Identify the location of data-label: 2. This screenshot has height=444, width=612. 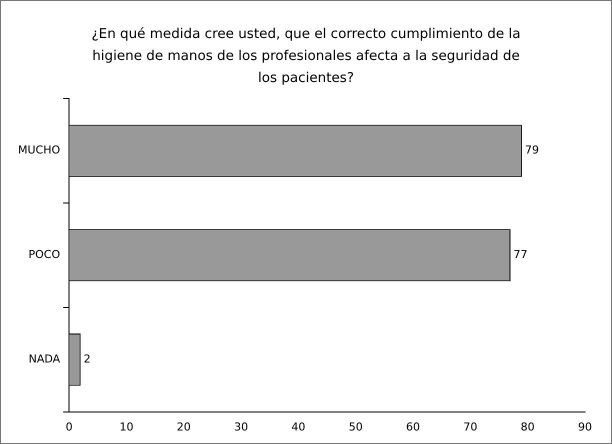
(87, 359).